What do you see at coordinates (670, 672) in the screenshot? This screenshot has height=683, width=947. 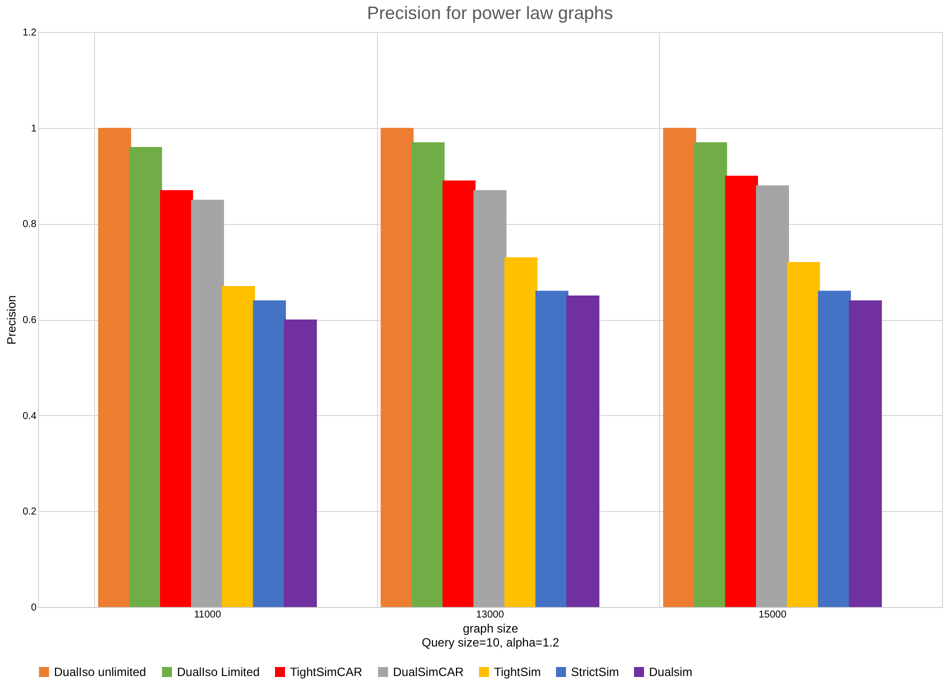 I see `legend-label: Dualsim` at bounding box center [670, 672].